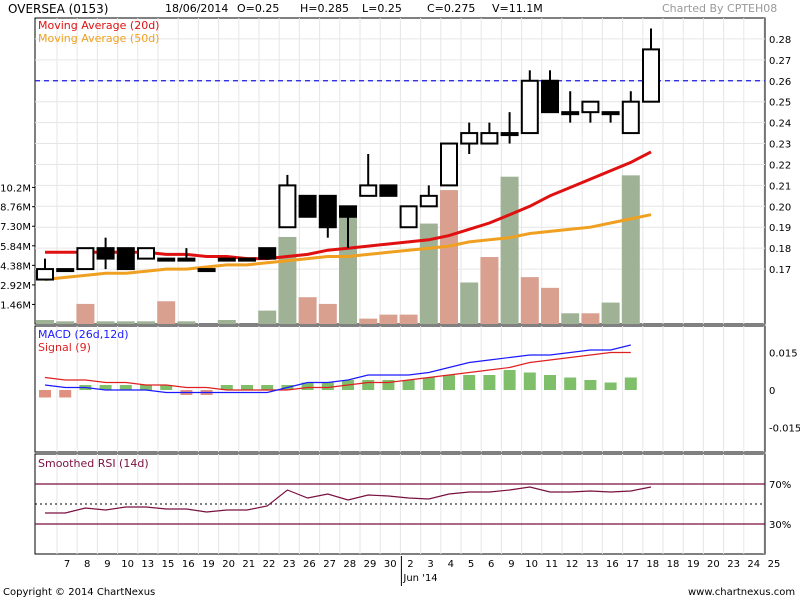 The image size is (800, 600). I want to click on volume-tick-label: 2.92M, so click(15, 286).